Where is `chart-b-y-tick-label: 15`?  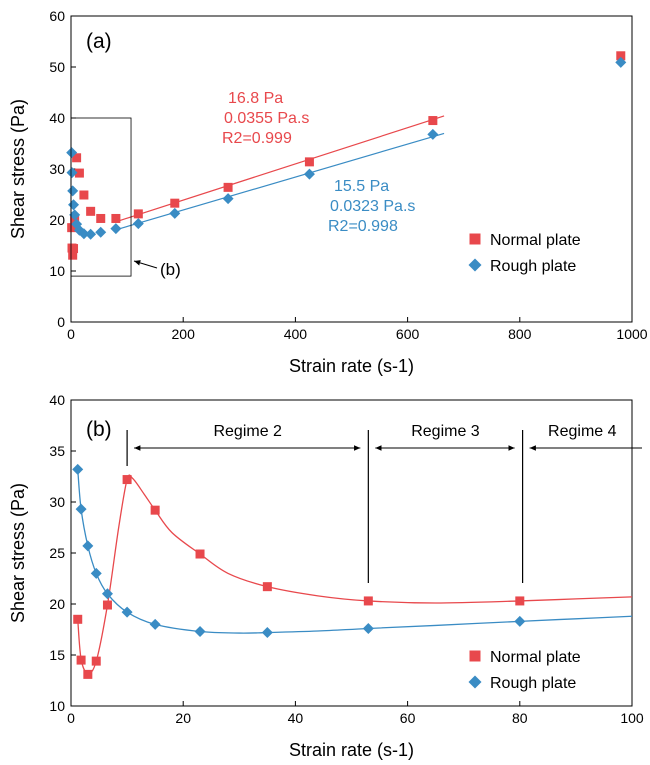
chart-b-y-tick-label: 15 is located at coordinates (57, 655).